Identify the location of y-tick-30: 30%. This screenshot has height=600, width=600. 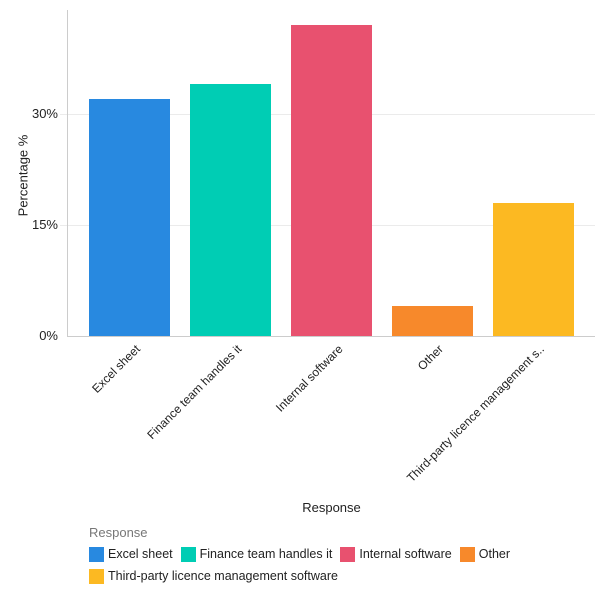
(44, 113).